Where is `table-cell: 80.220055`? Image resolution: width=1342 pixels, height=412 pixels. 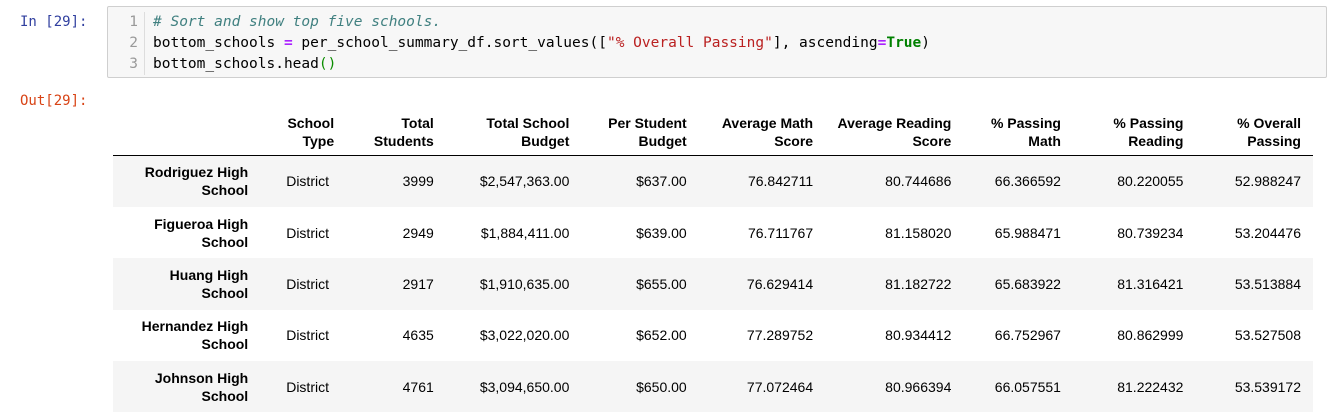
table-cell: 80.220055 is located at coordinates (1150, 181).